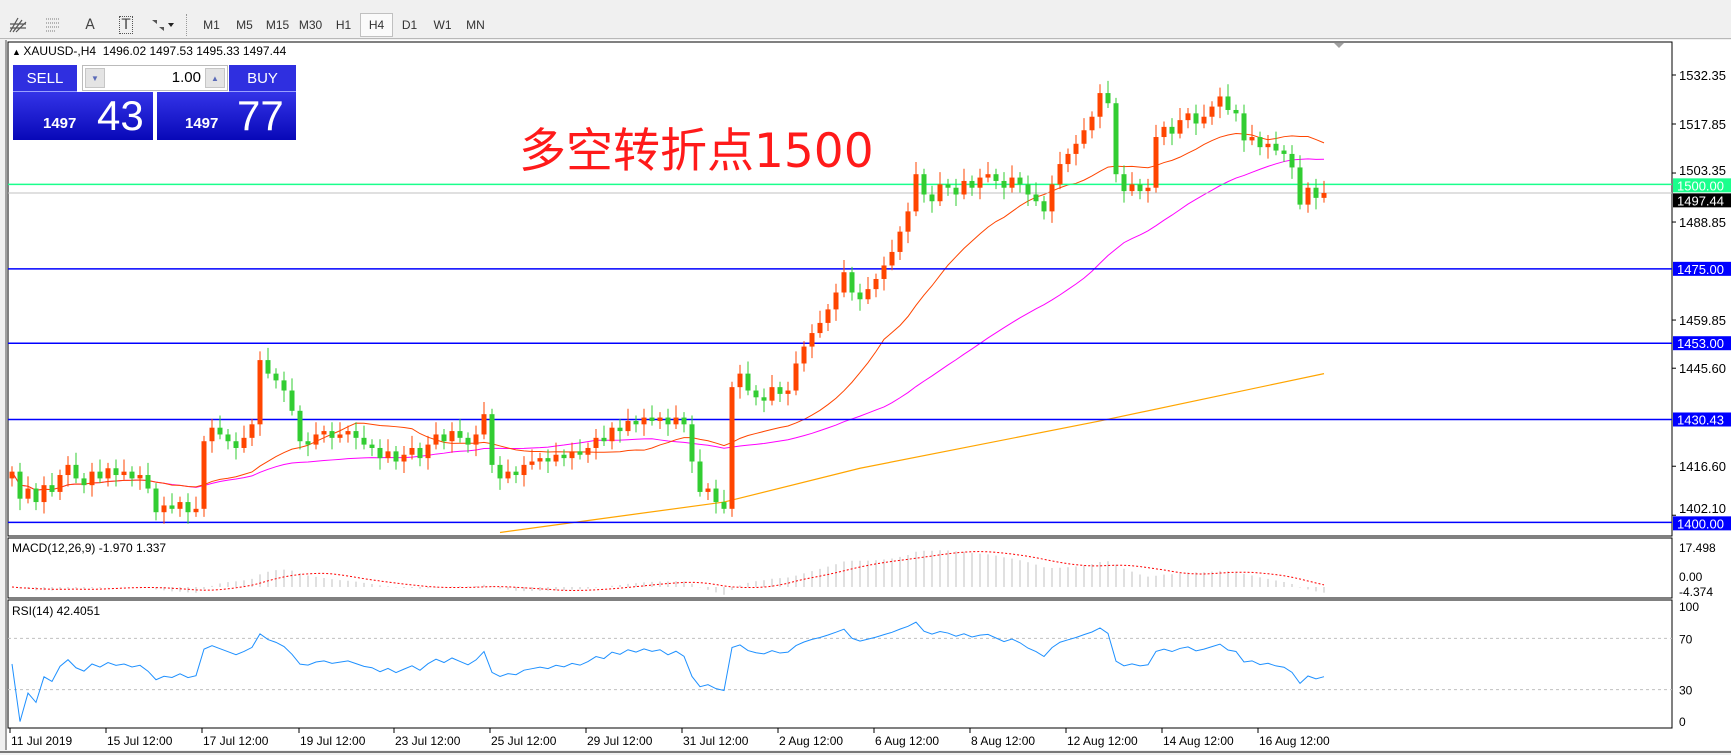 This screenshot has height=755, width=1731. I want to click on timeframe-w1: W1, so click(442, 25).